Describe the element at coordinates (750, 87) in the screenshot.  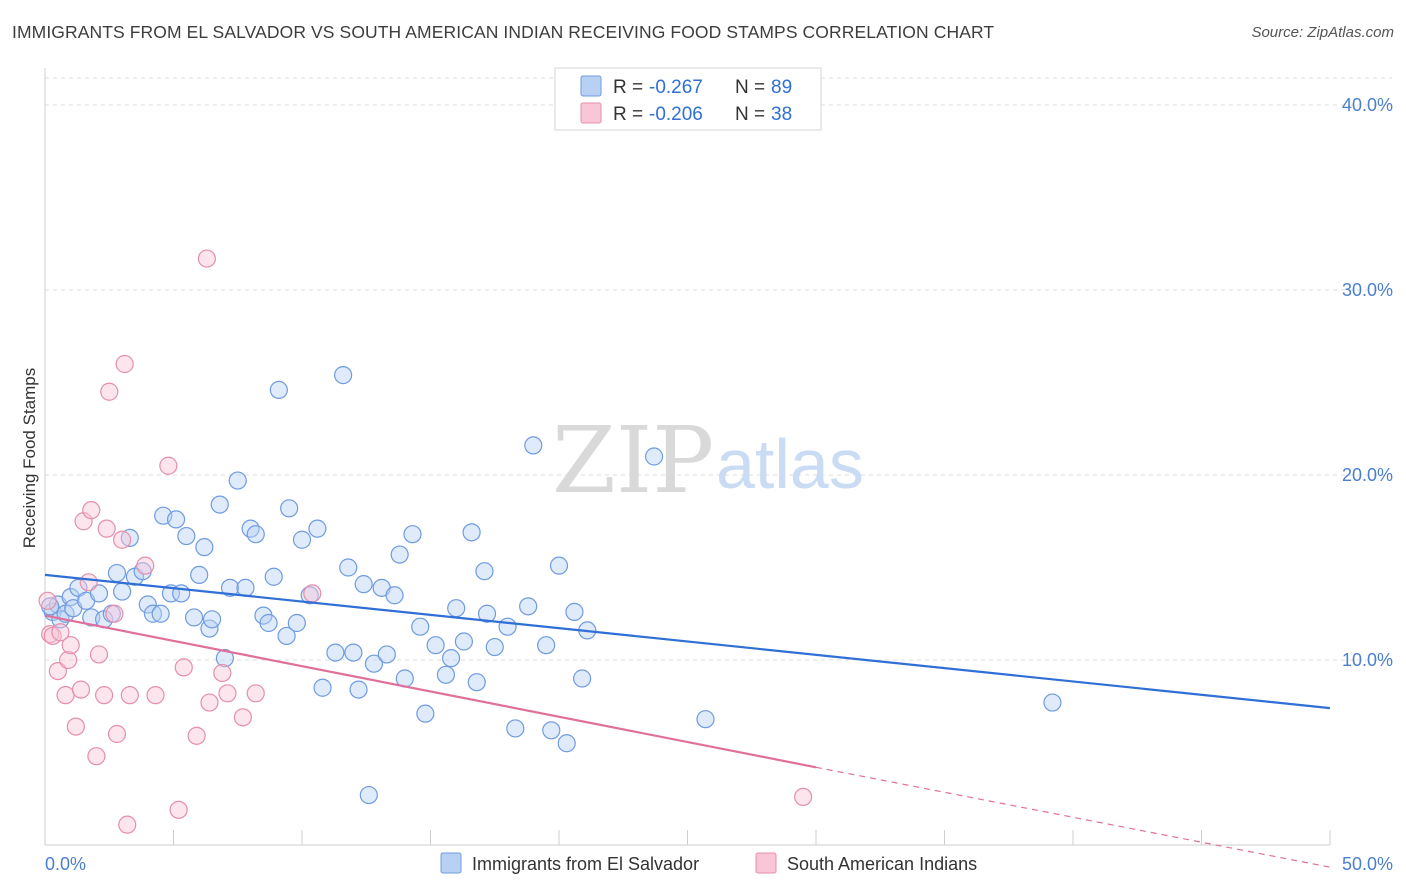
I see `legend-n-label-1: N =` at that location.